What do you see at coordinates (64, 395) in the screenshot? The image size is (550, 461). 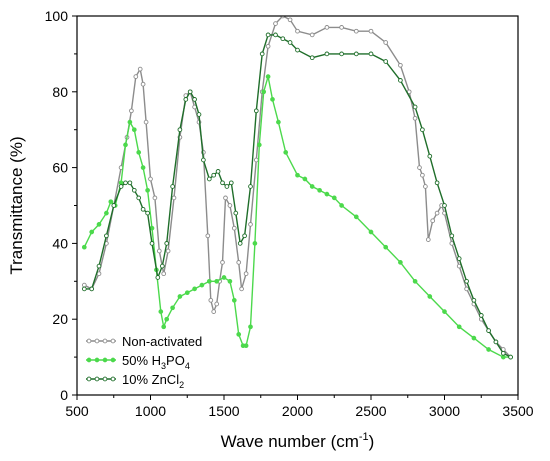 I see `y-tick-label: 0` at bounding box center [64, 395].